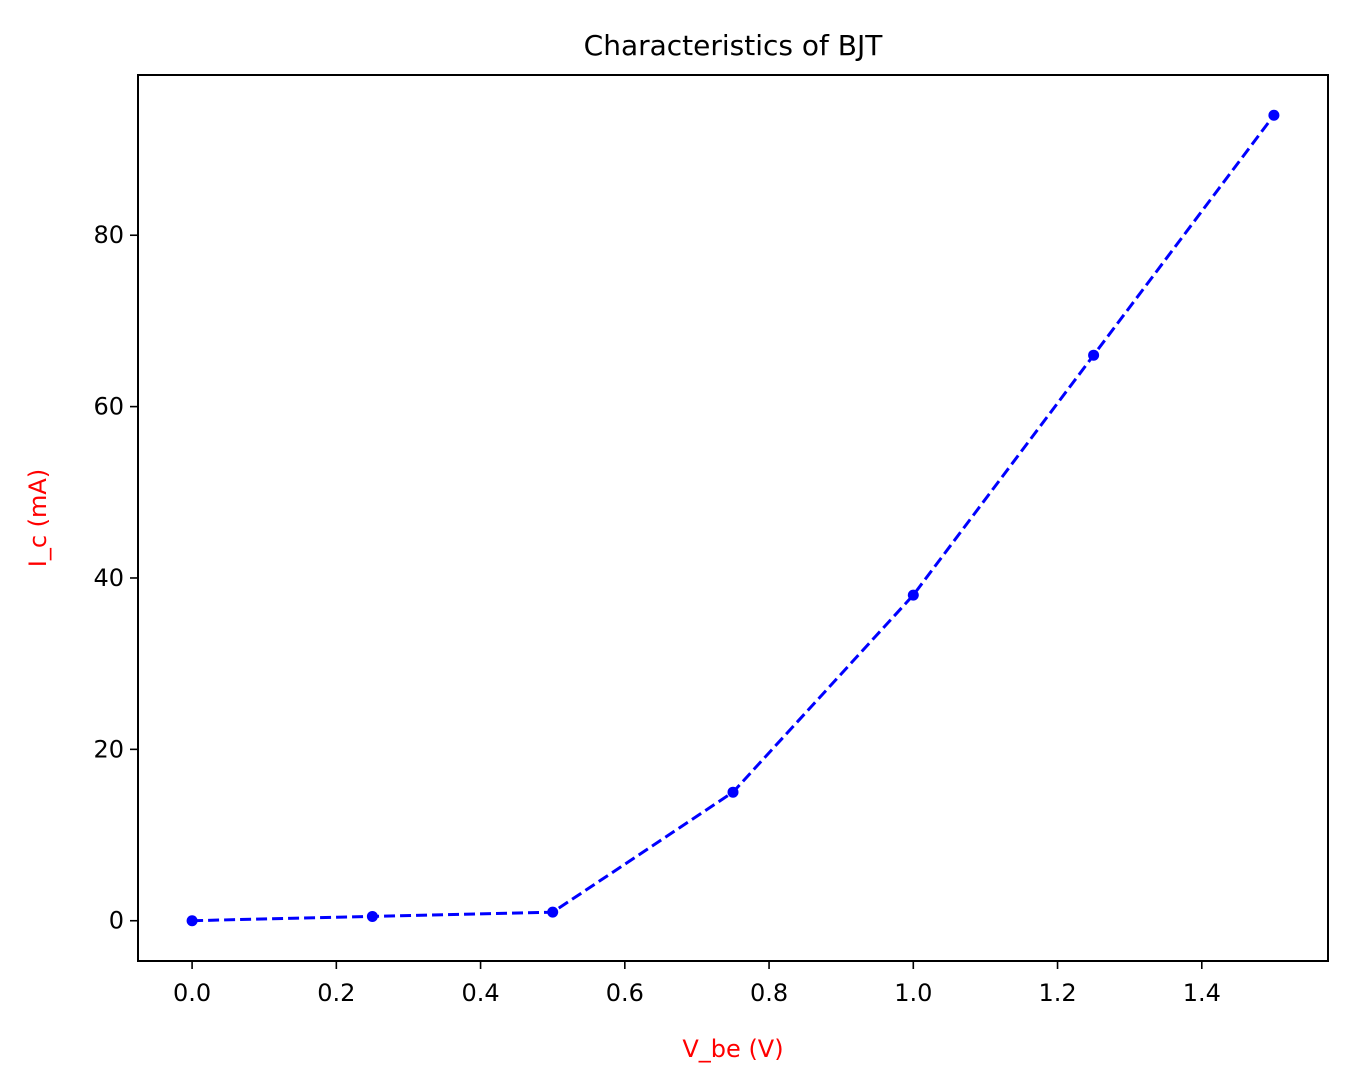  I want to click on x-axis-label: V_be (V), so click(732, 1049).